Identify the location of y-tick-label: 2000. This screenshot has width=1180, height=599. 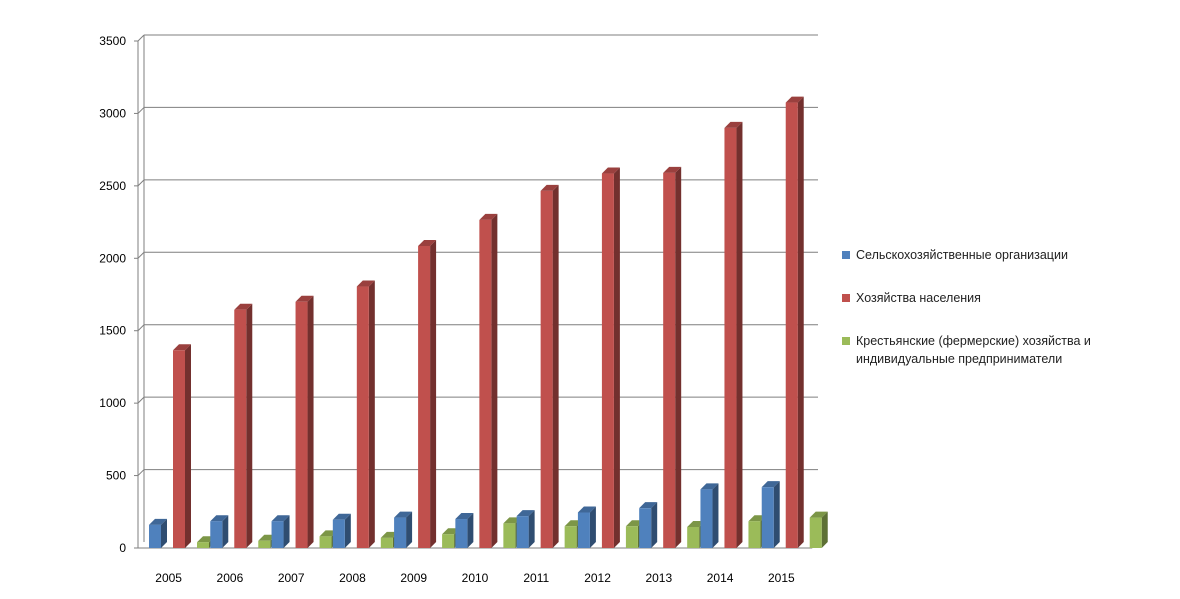
(112, 258).